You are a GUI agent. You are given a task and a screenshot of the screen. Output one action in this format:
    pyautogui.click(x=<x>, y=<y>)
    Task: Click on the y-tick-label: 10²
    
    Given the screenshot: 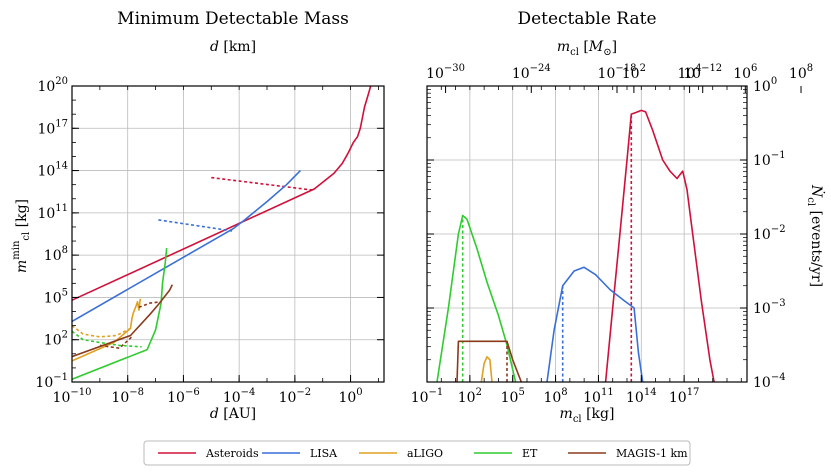 What is the action you would take?
    pyautogui.click(x=56, y=339)
    